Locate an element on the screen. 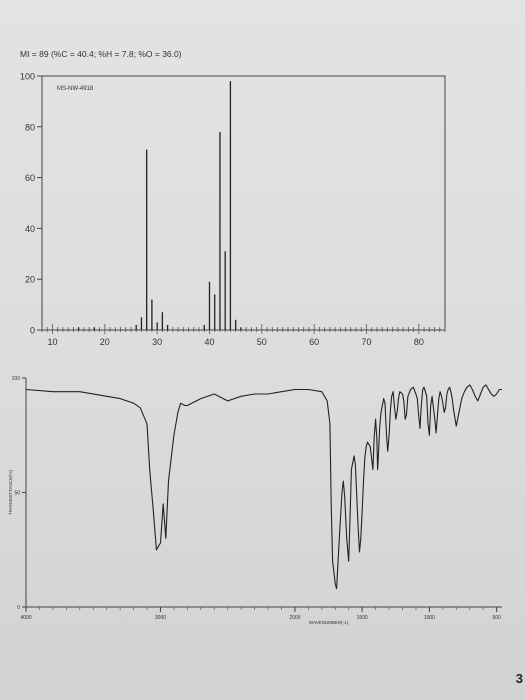 The height and width of the screenshot is (700, 525). ms-x-tick-label: 70 is located at coordinates (366, 342).